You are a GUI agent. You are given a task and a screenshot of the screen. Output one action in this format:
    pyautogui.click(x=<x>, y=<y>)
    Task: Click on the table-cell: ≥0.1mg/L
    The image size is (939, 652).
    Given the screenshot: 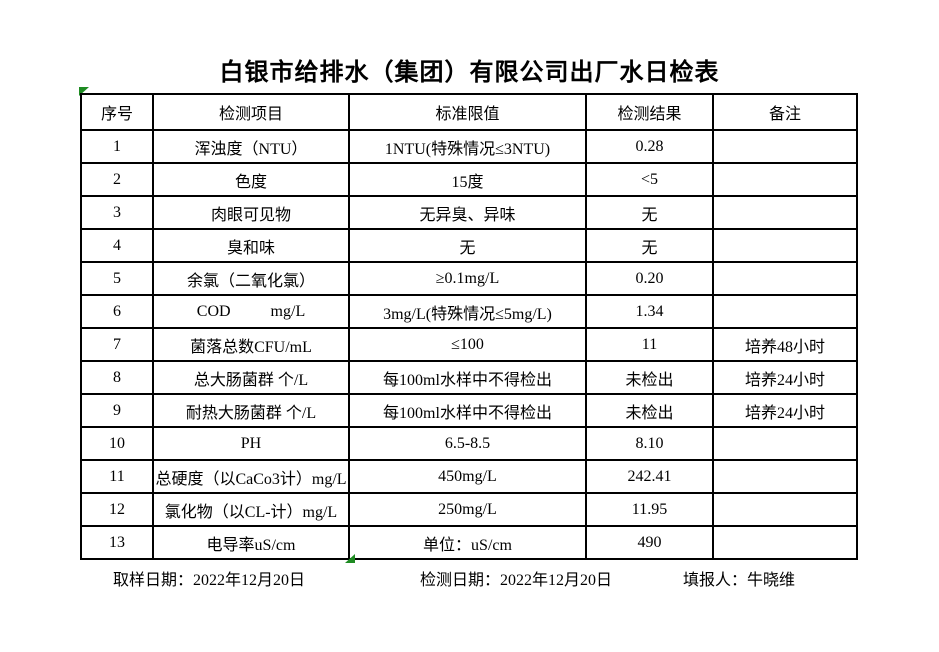 What is the action you would take?
    pyautogui.click(x=467, y=278)
    